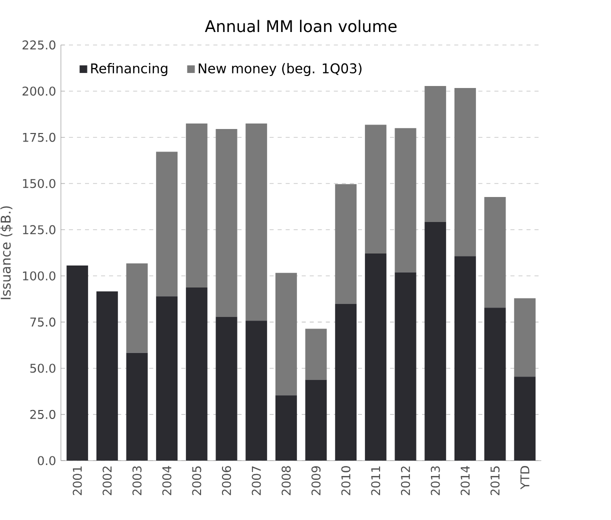  I want to click on x-tick-label: 2014, so click(465, 481).